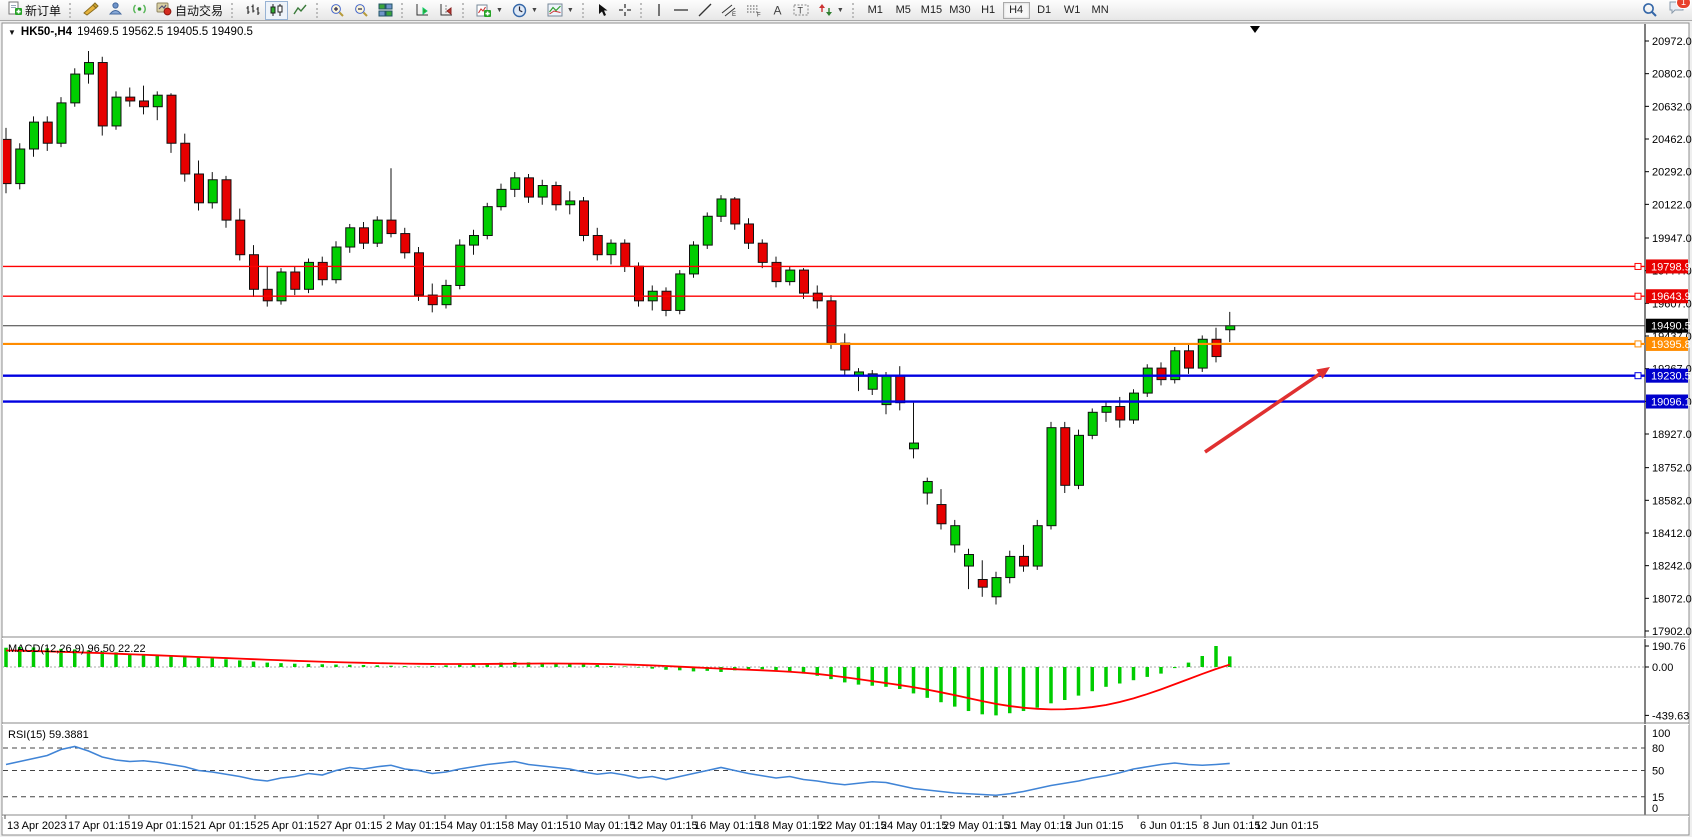 This screenshot has width=1692, height=837. Describe the element at coordinates (705, 10) in the screenshot. I see `trendline-button` at that location.